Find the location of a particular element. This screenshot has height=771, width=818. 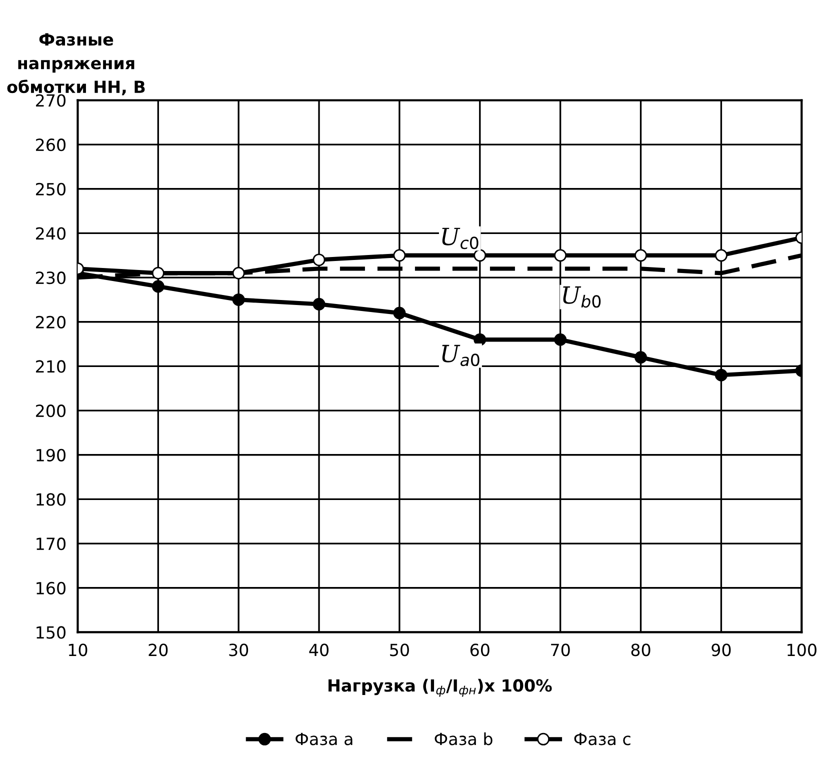

y-tick-label: 220 is located at coordinates (51, 322).